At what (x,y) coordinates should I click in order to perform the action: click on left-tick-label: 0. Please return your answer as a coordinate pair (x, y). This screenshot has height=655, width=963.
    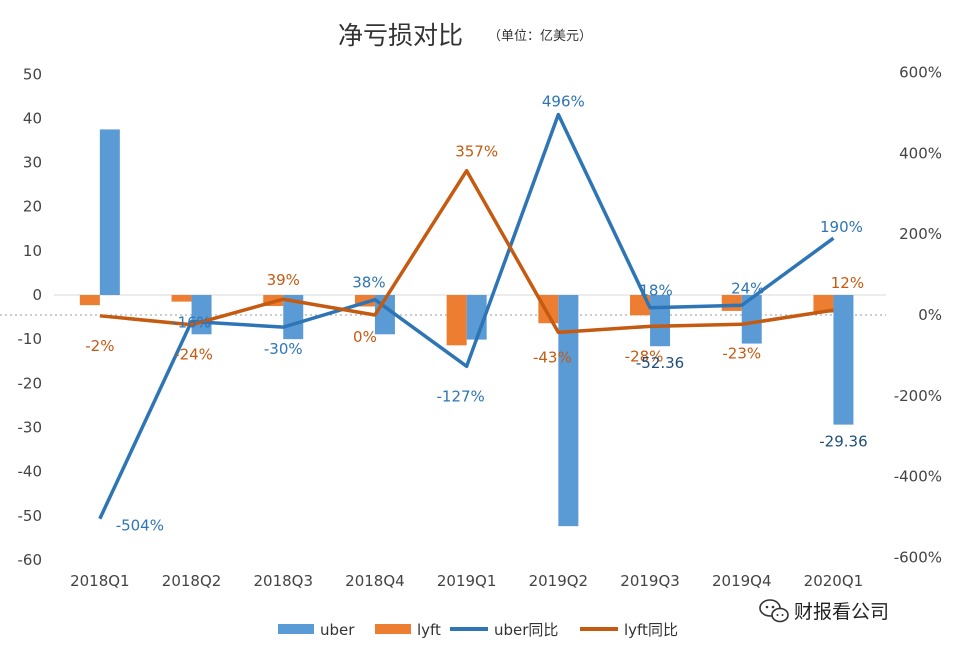
    Looking at the image, I should click on (37, 295).